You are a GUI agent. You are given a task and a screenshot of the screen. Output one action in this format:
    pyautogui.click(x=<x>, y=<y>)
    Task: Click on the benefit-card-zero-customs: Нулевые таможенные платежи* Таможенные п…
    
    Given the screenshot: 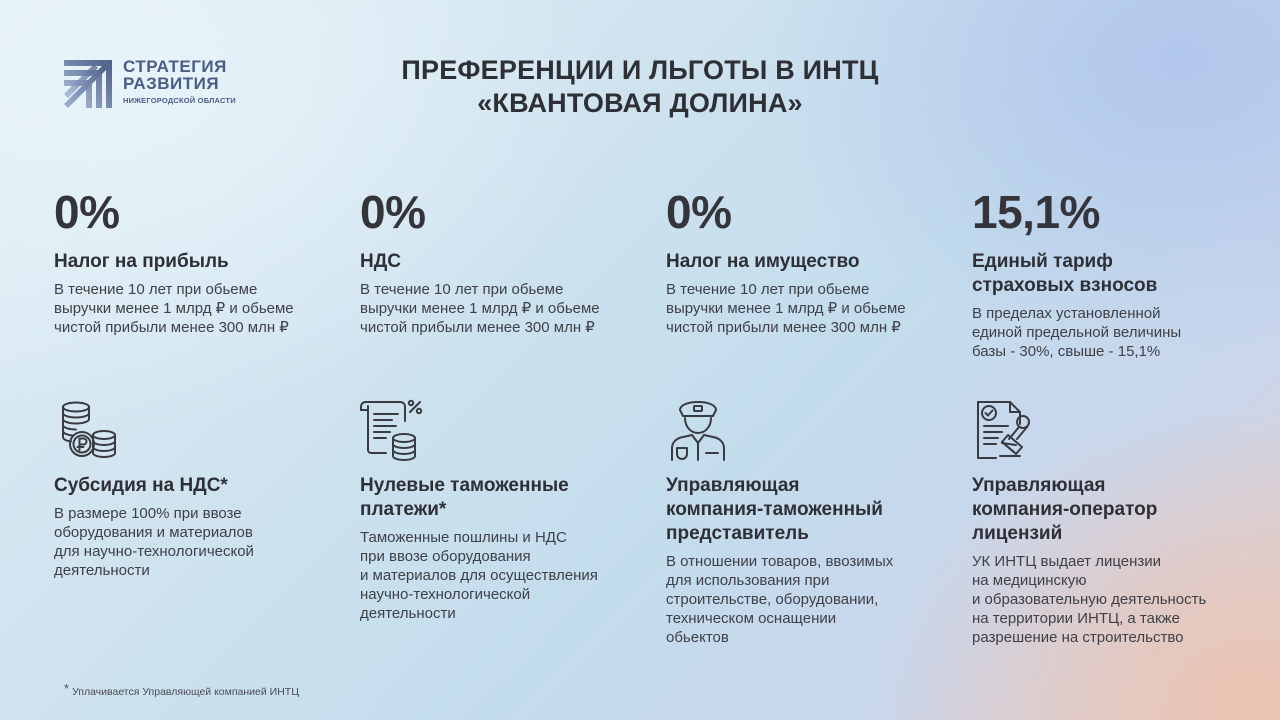 What is the action you would take?
    pyautogui.click(x=500, y=510)
    